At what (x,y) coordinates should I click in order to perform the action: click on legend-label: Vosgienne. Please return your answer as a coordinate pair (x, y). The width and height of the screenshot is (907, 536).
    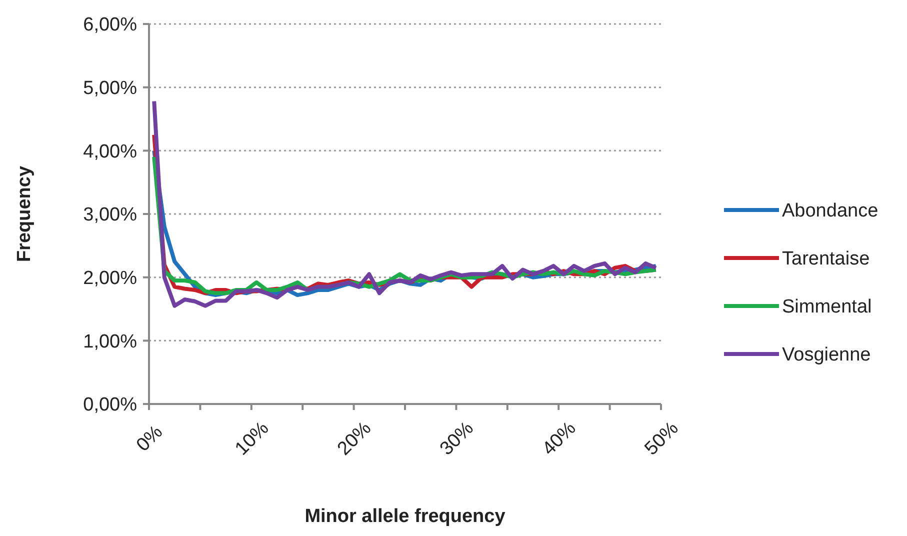
    Looking at the image, I should click on (826, 355).